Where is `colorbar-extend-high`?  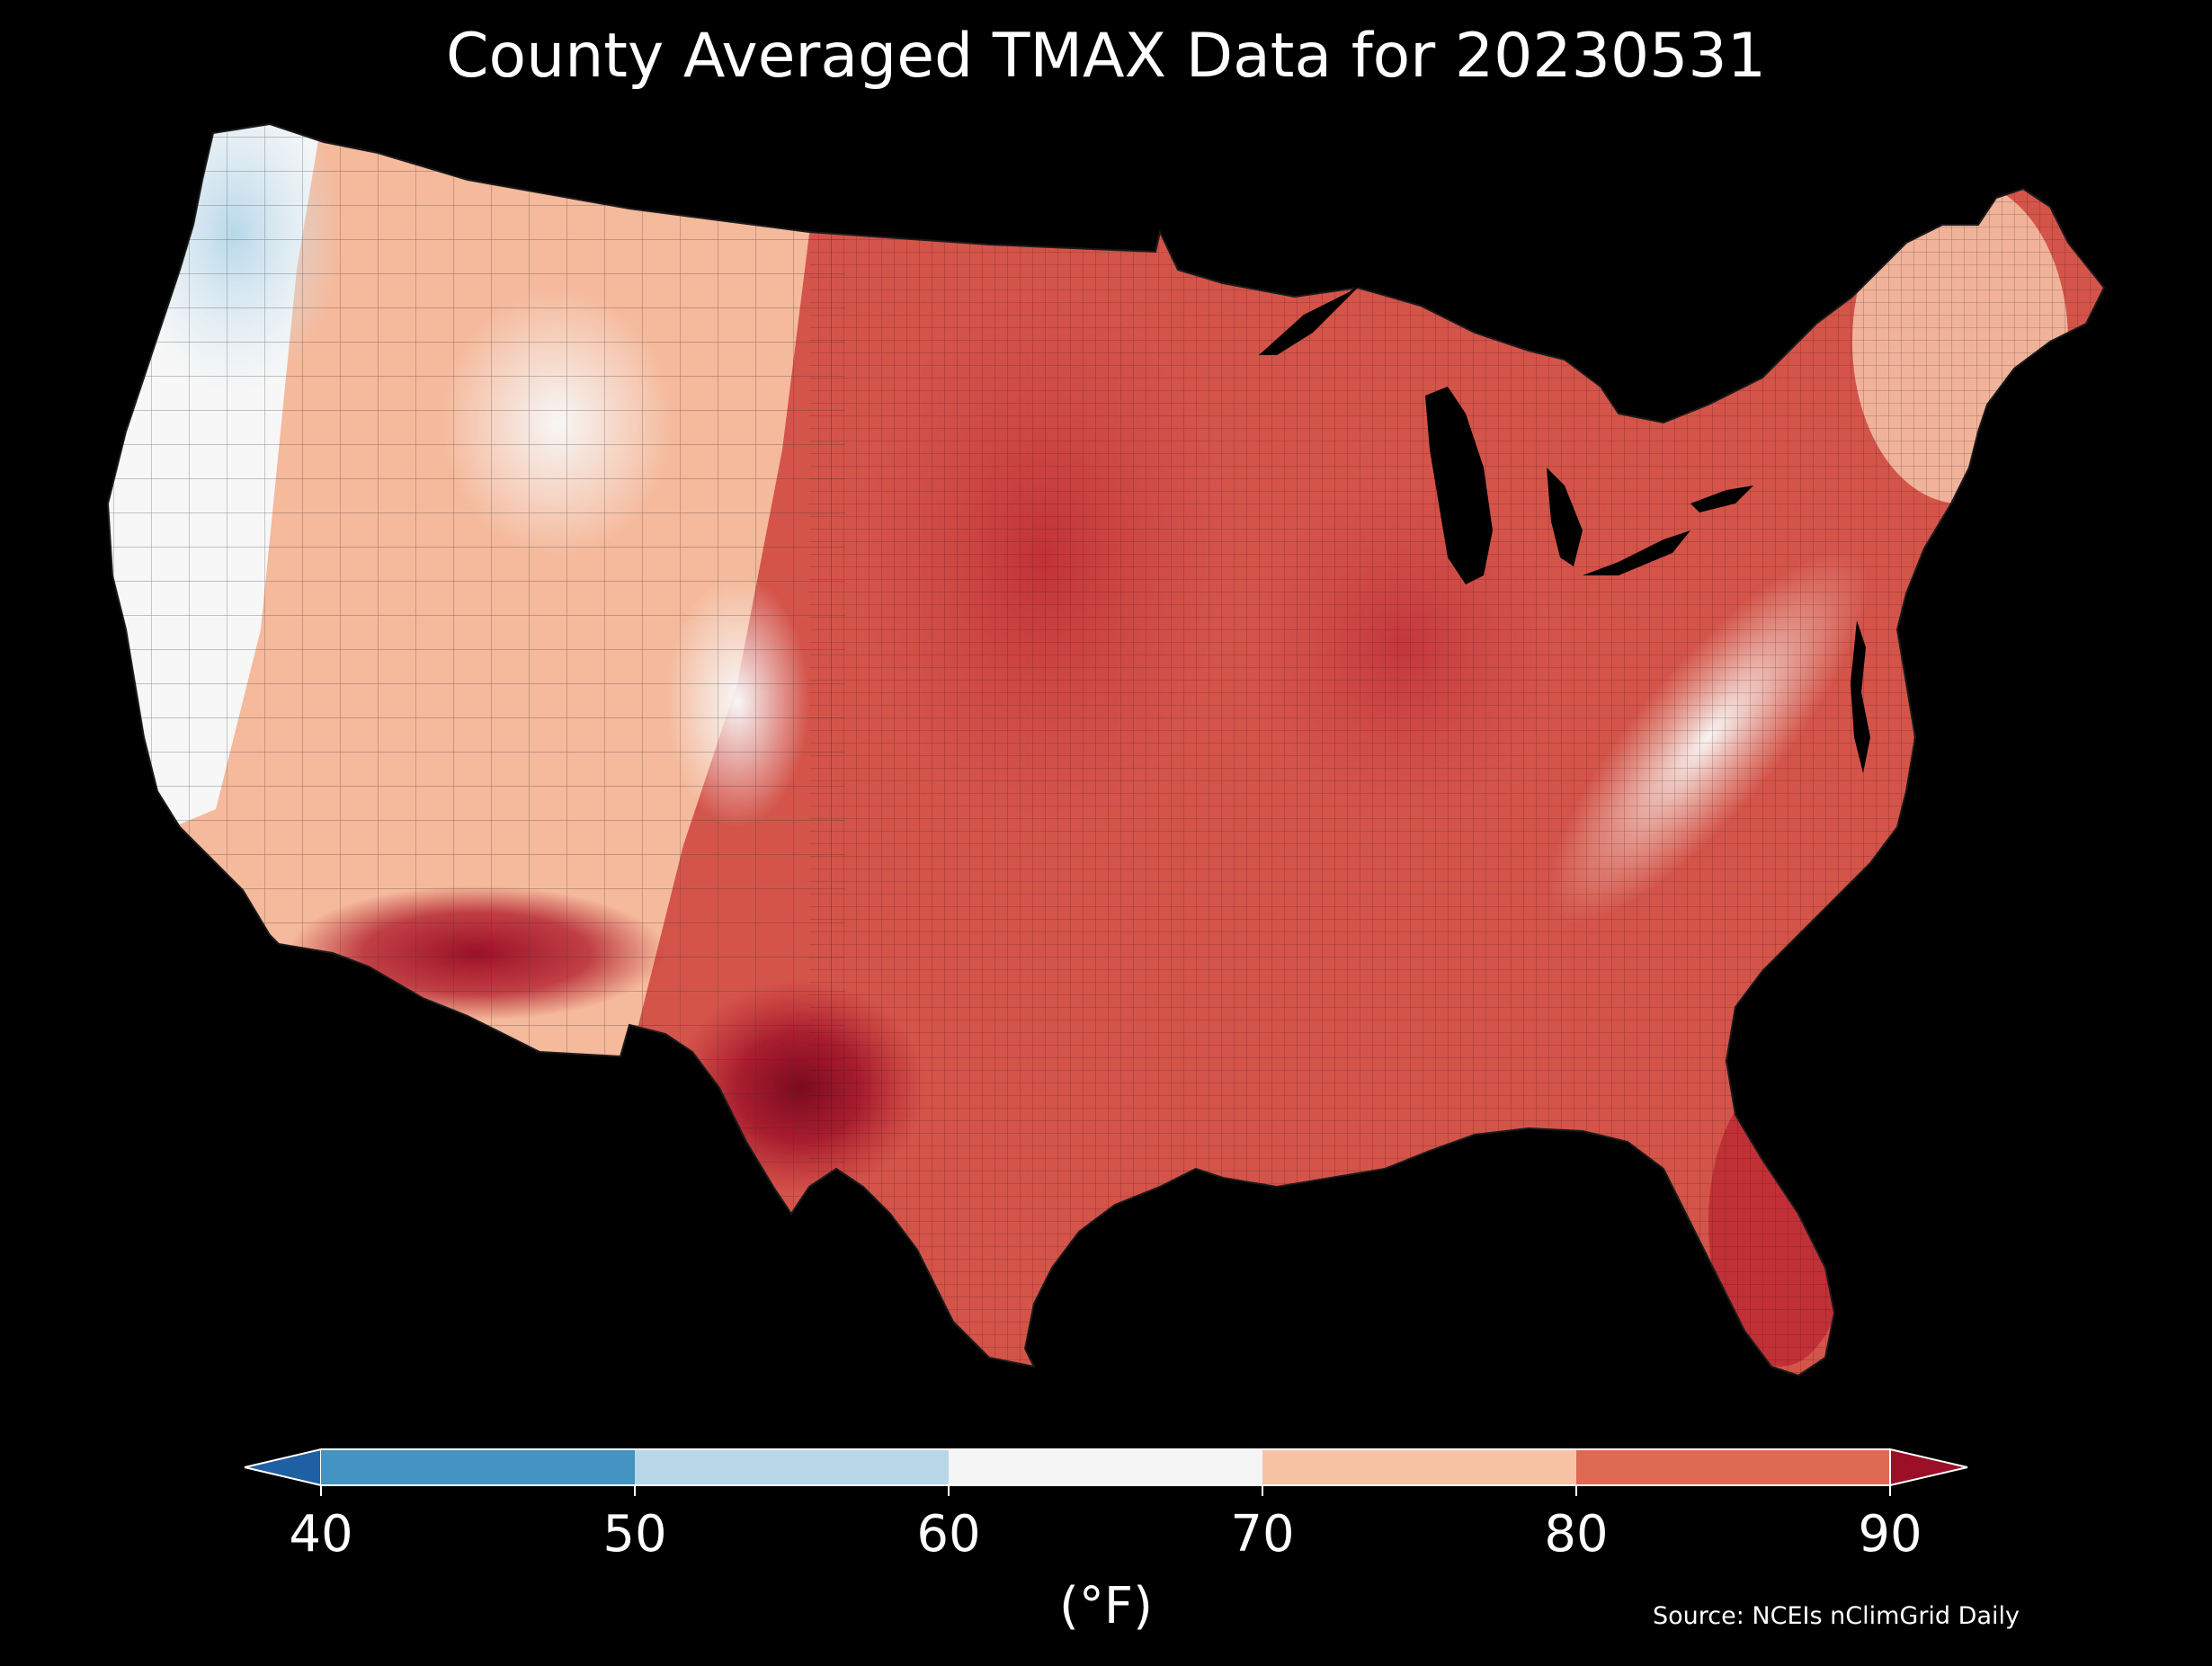 colorbar-extend-high is located at coordinates (1928, 1468).